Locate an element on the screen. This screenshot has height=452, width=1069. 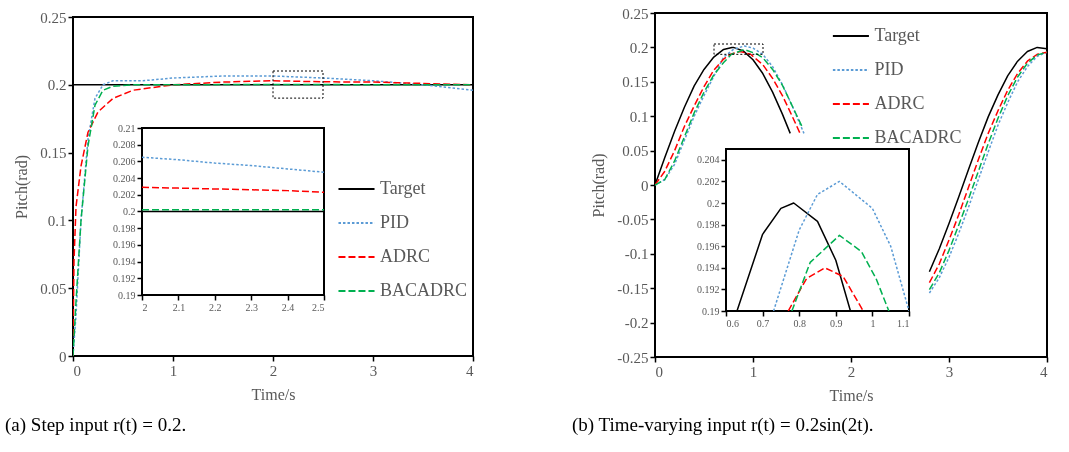
y-tick-label: 0.206 is located at coordinates (124, 161).